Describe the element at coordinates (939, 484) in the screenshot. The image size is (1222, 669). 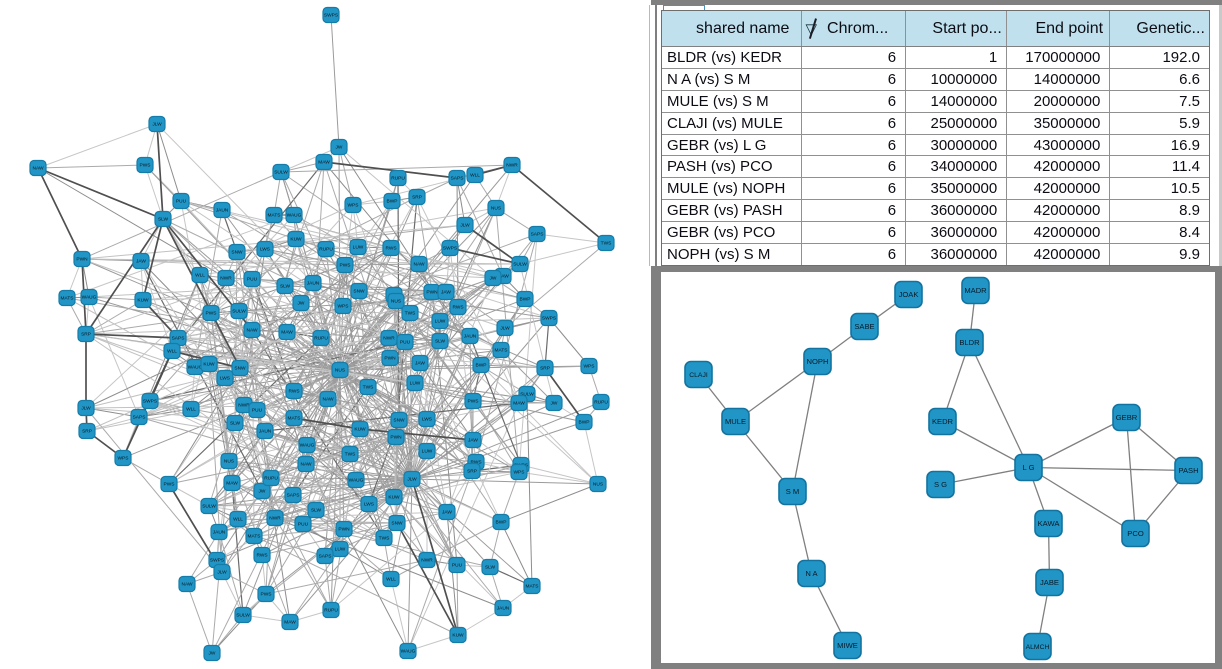
I see `svg-text: S G` at that location.